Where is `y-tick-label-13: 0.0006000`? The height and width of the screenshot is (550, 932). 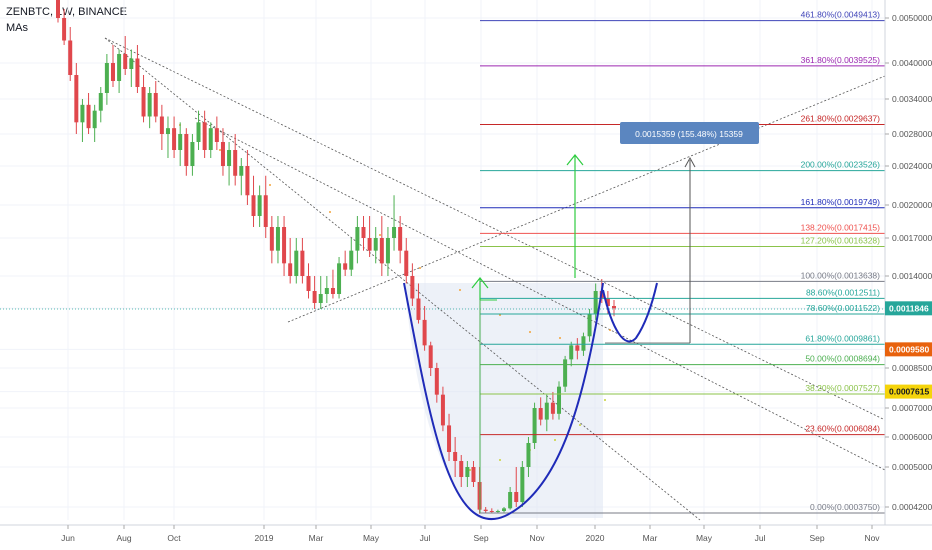
y-tick-label-13: 0.0006000 is located at coordinates (912, 437).